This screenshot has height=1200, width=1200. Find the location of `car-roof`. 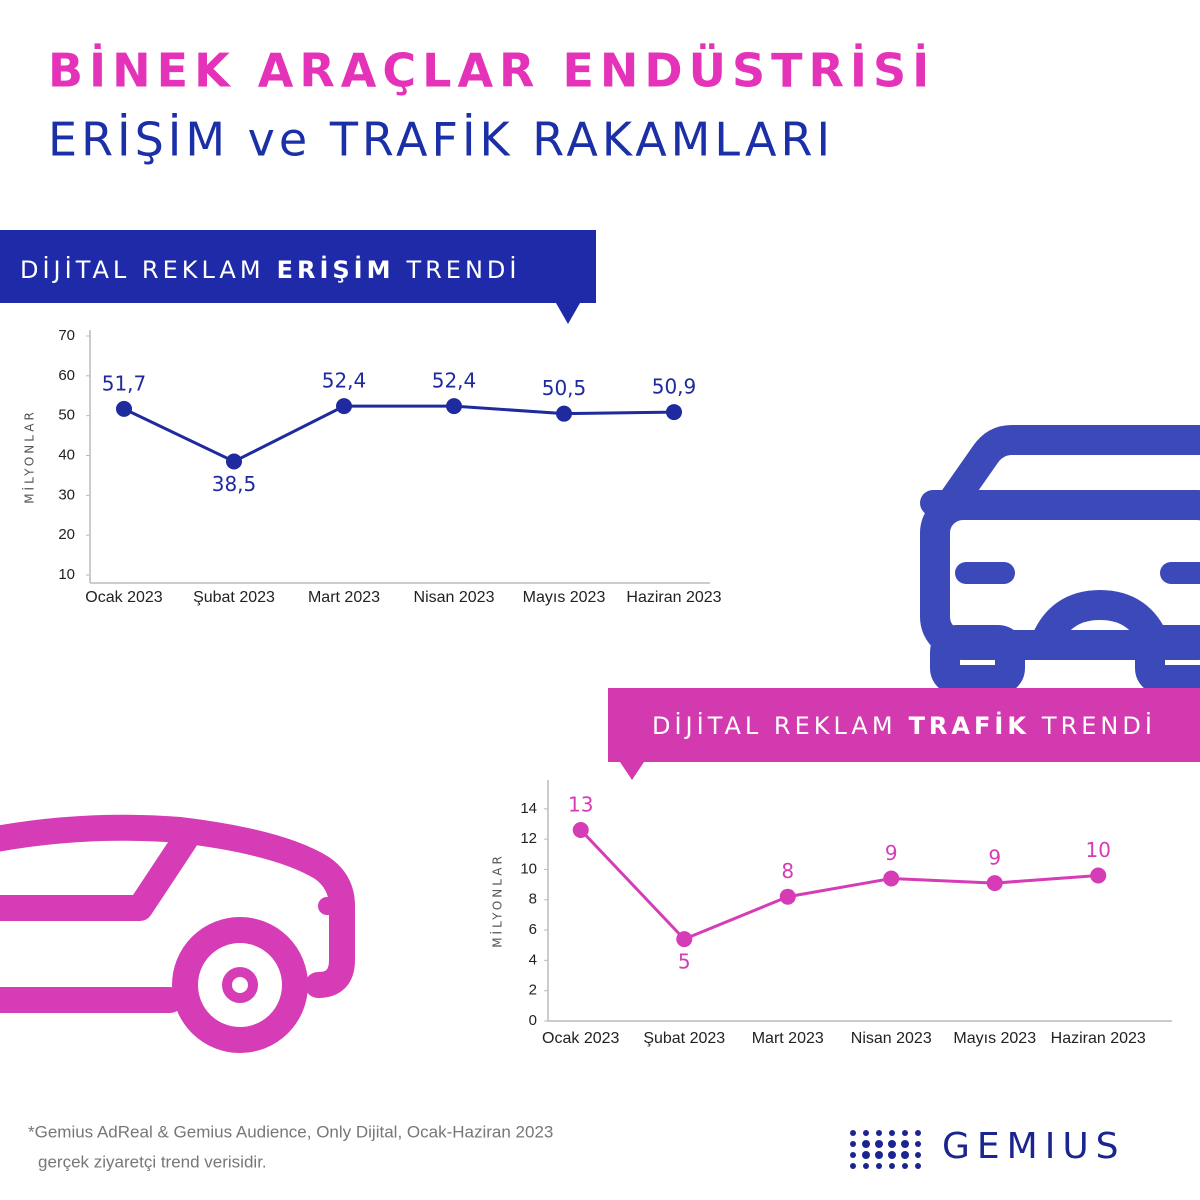

car-roof is located at coordinates (1067, 472).